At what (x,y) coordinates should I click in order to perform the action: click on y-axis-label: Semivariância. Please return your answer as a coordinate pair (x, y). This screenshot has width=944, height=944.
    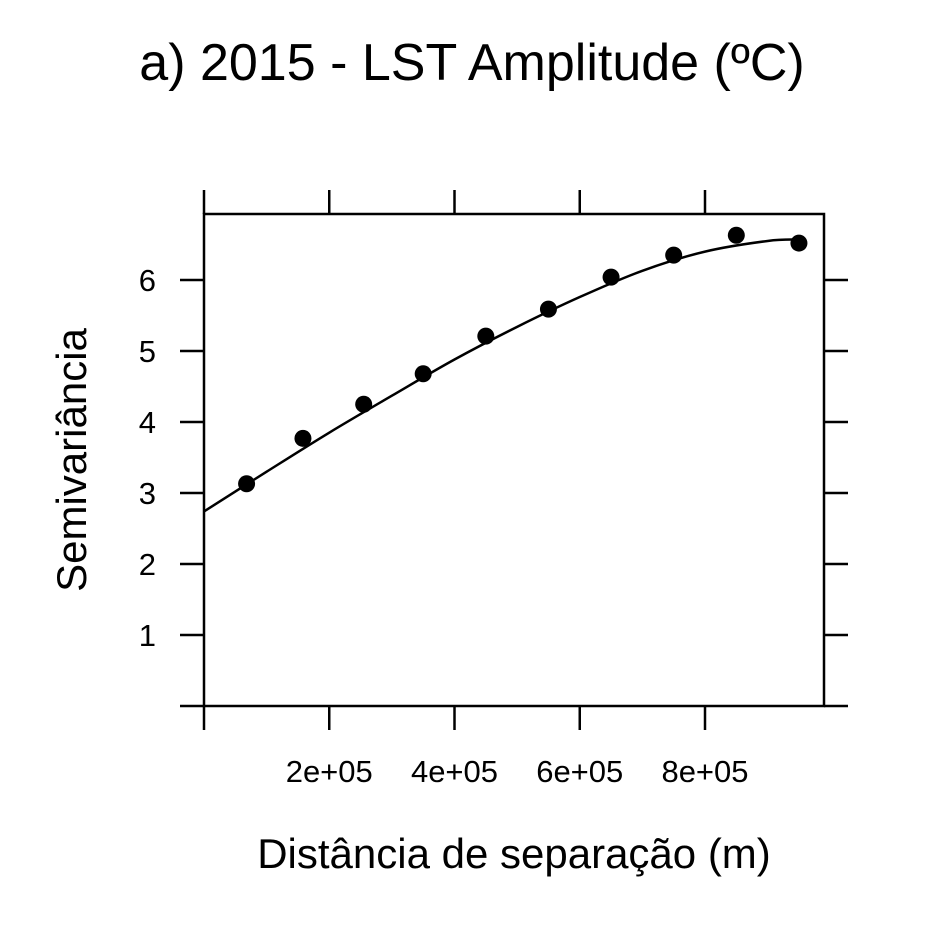
    Looking at the image, I should click on (71, 459).